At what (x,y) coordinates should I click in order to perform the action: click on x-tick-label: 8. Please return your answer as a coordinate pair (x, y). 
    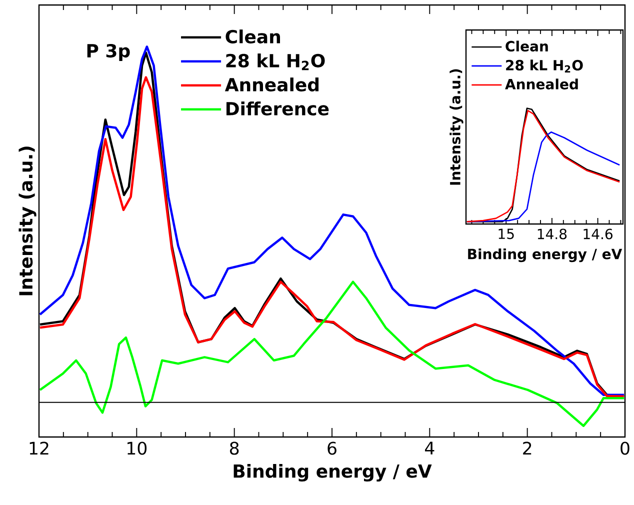
    Looking at the image, I should click on (234, 448).